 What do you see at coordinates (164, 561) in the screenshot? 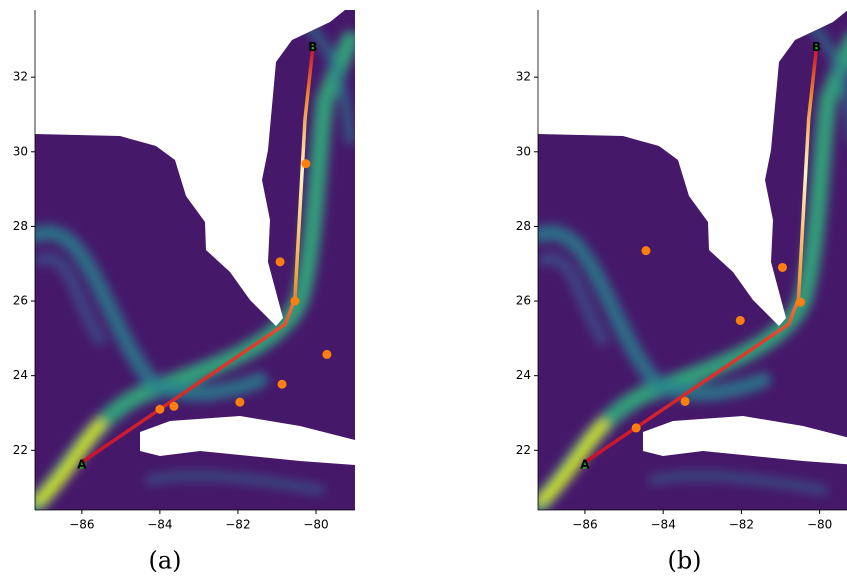
I see `caption: (a)` at bounding box center [164, 561].